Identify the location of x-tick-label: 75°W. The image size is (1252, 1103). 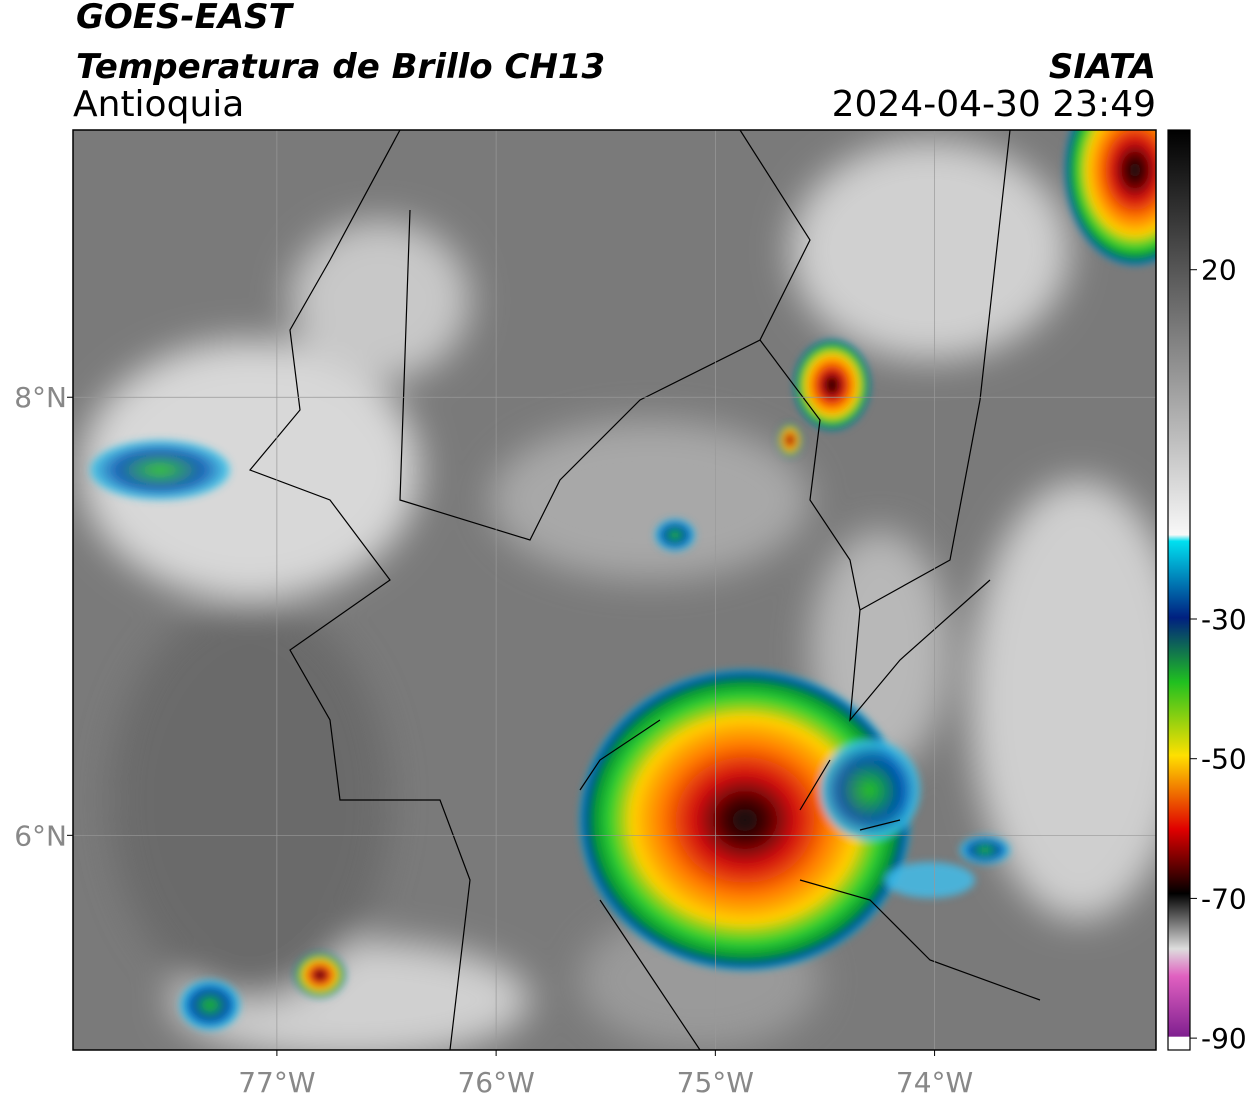
(715, 1082).